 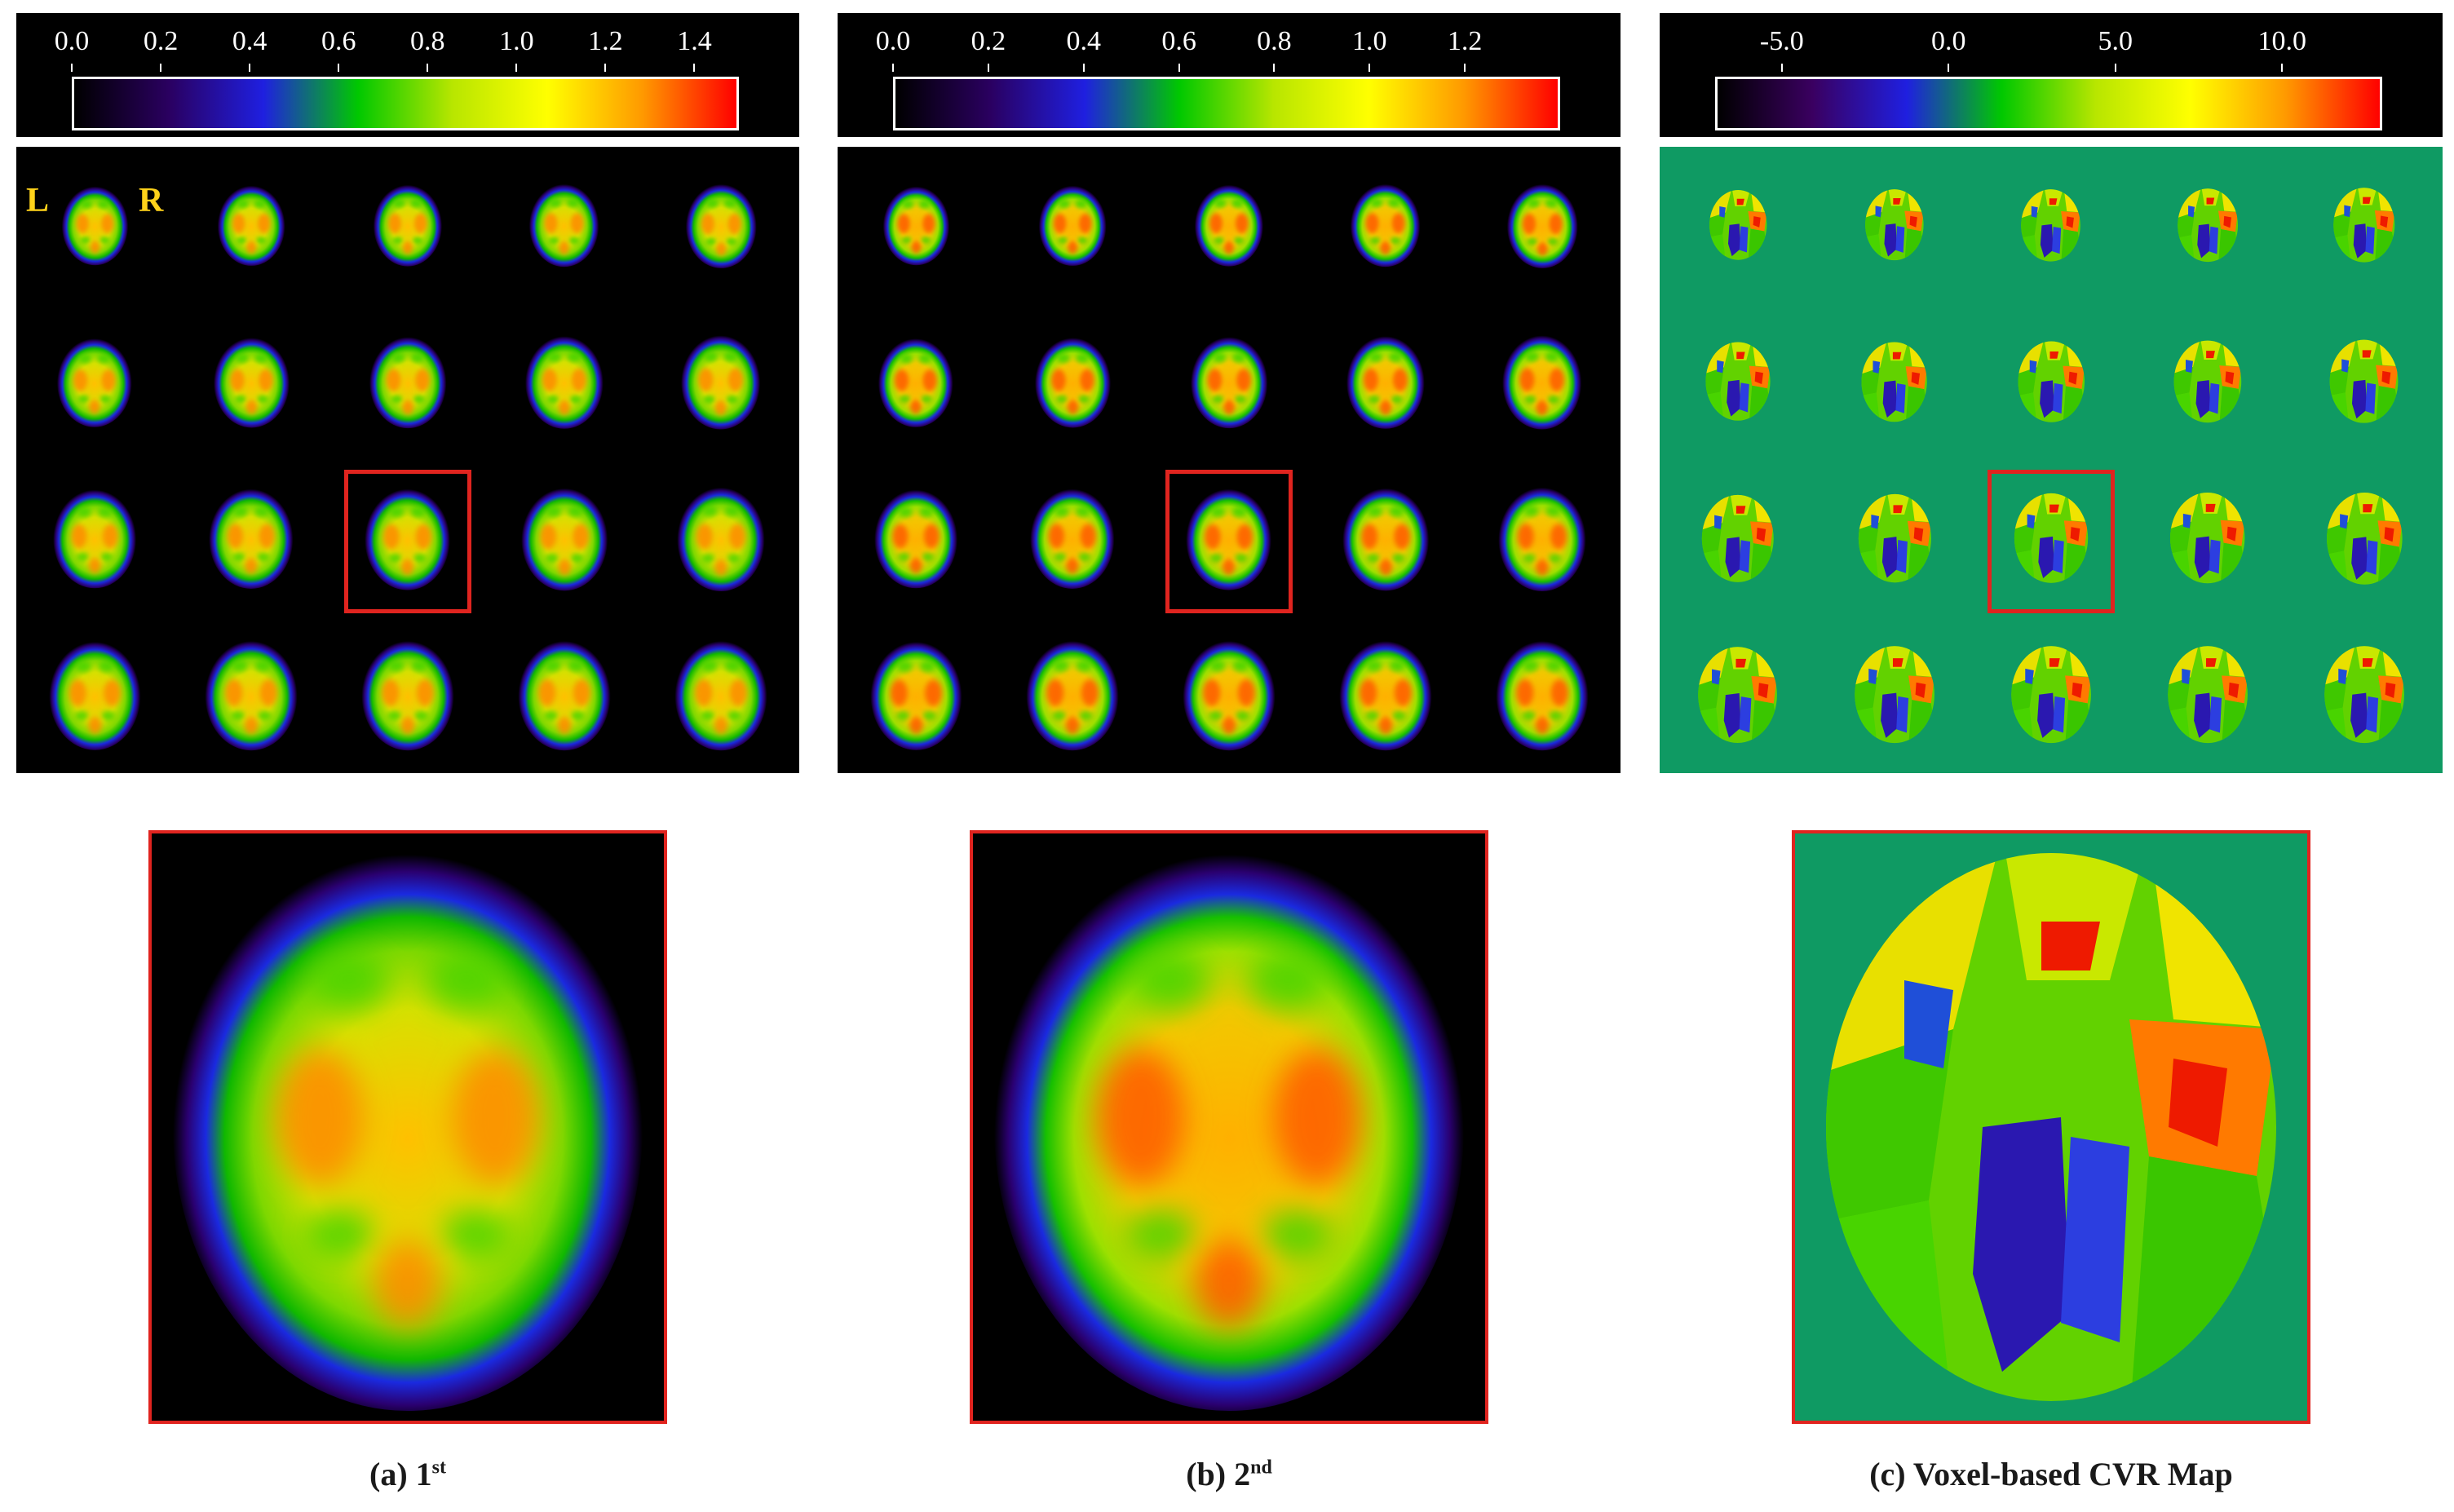 What do you see at coordinates (428, 41) in the screenshot?
I see `colorbar-tick-label: 0.8` at bounding box center [428, 41].